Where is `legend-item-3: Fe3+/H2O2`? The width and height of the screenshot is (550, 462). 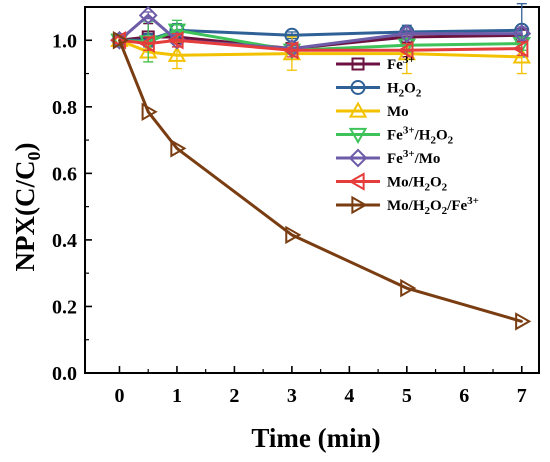 legend-item-3: Fe3+/H2O2 is located at coordinates (395, 136).